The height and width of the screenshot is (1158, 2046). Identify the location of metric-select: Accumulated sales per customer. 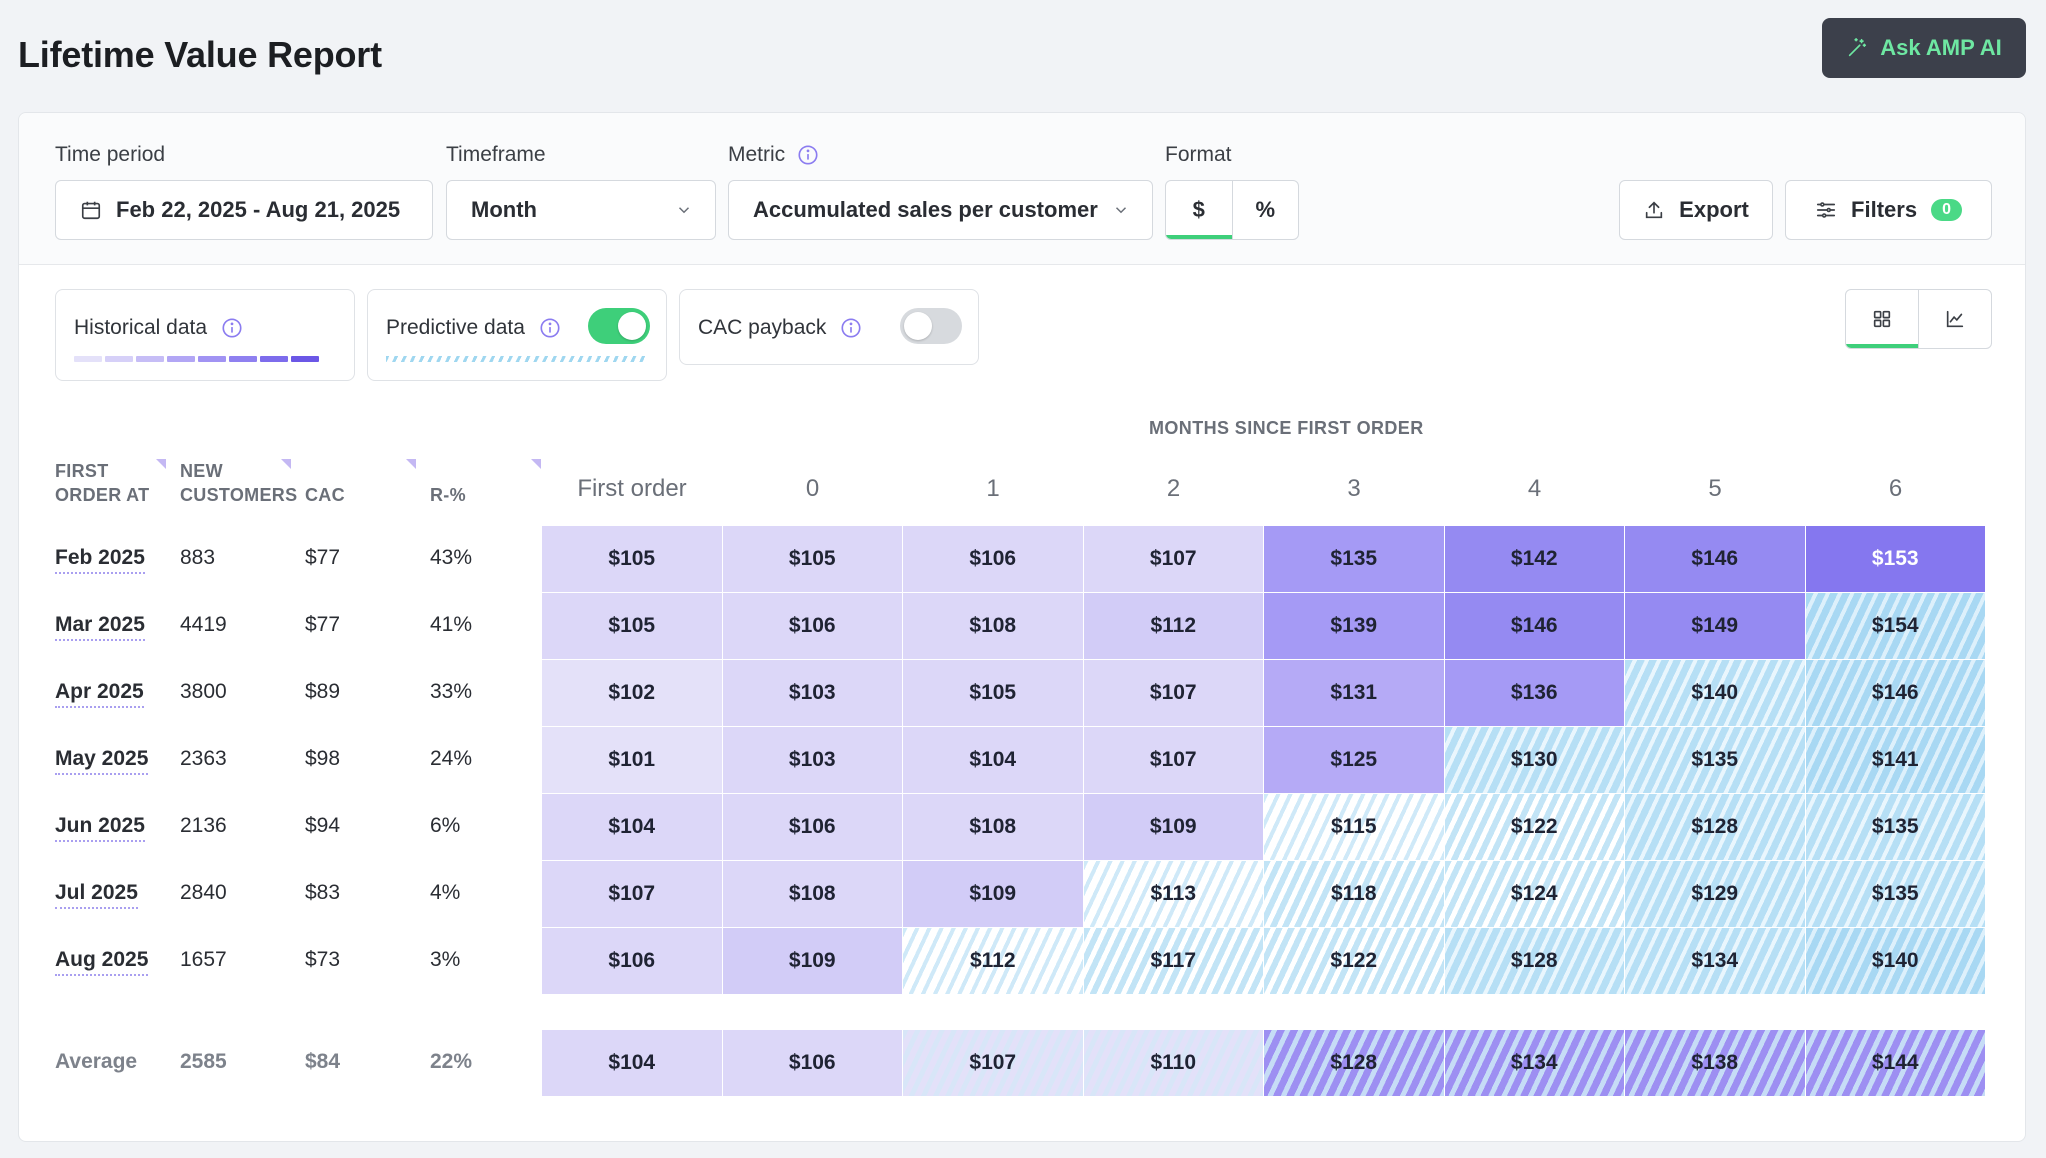
(940, 210).